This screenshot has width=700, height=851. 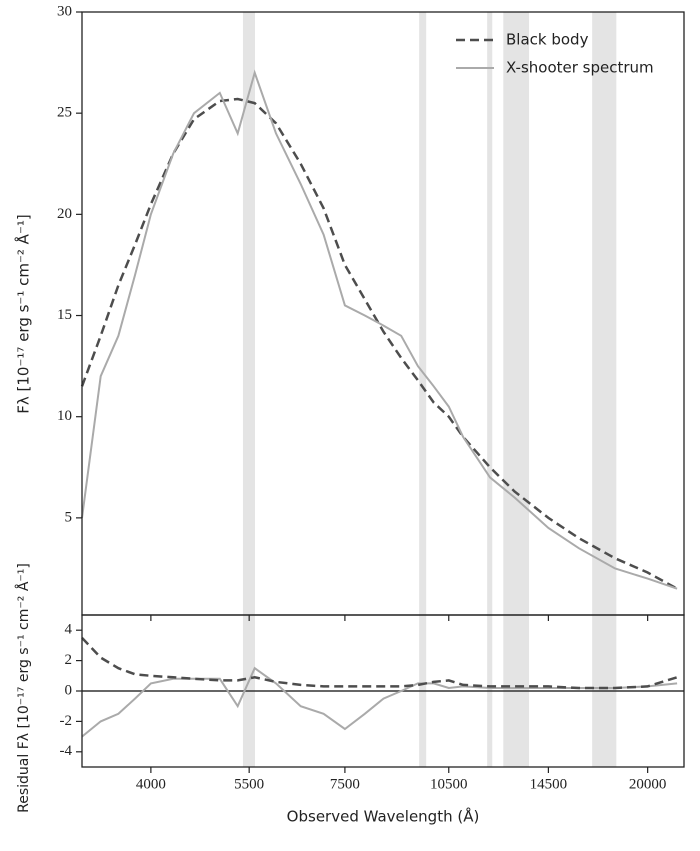 What do you see at coordinates (64, 113) in the screenshot?
I see `y-tick-label: 25` at bounding box center [64, 113].